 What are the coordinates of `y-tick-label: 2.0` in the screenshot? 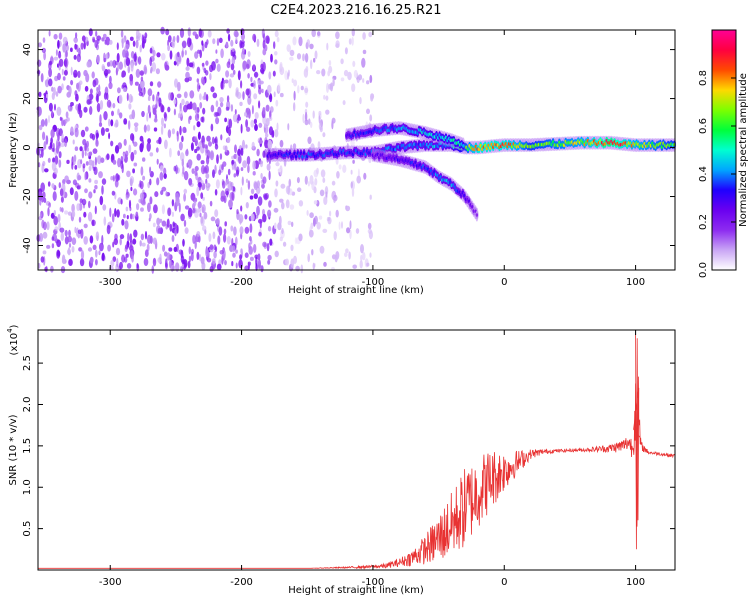 It's located at (27, 405).